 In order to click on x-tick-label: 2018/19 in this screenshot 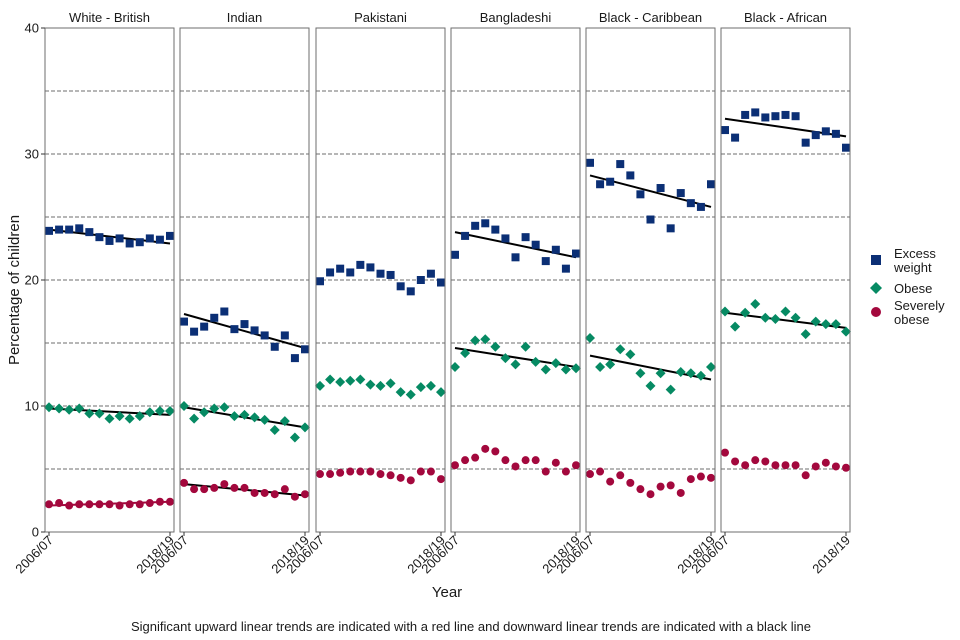, I will do `click(831, 555)`.